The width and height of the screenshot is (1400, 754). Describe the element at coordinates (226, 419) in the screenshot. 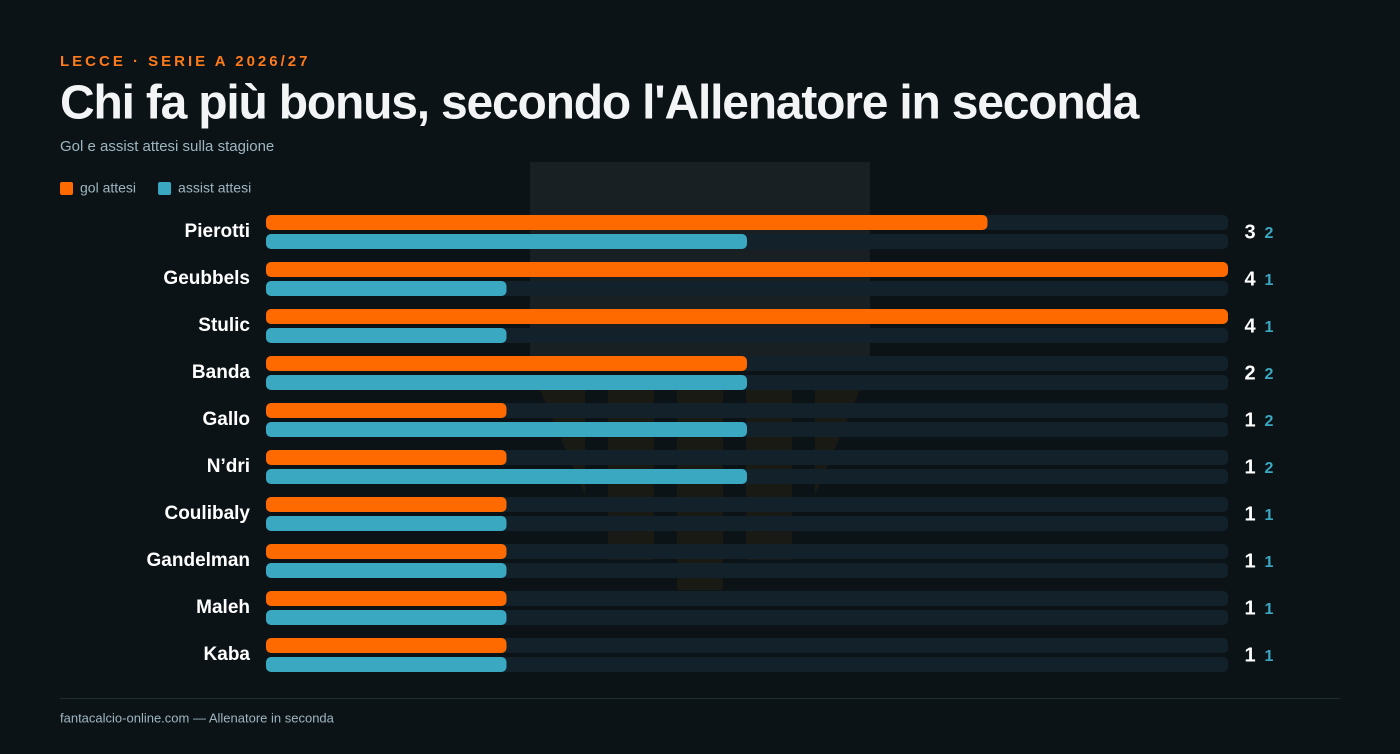

I see `y-tick-label: Gallo` at that location.